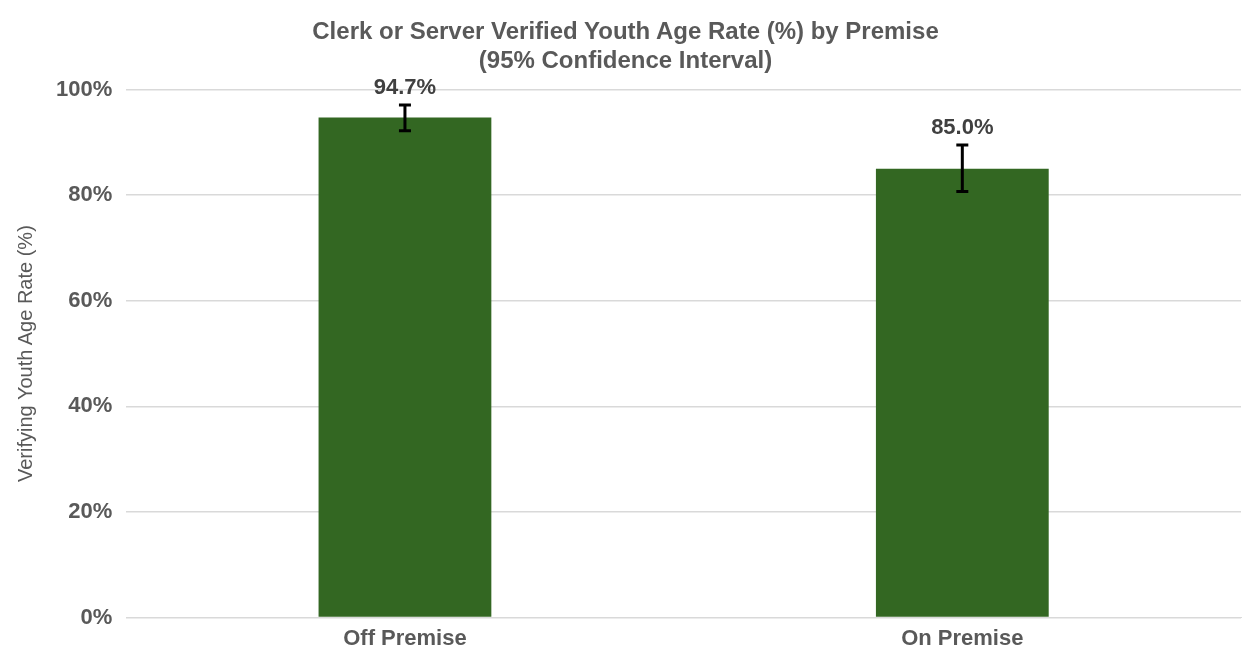  What do you see at coordinates (90, 511) in the screenshot?
I see `y-tick-label: 20%` at bounding box center [90, 511].